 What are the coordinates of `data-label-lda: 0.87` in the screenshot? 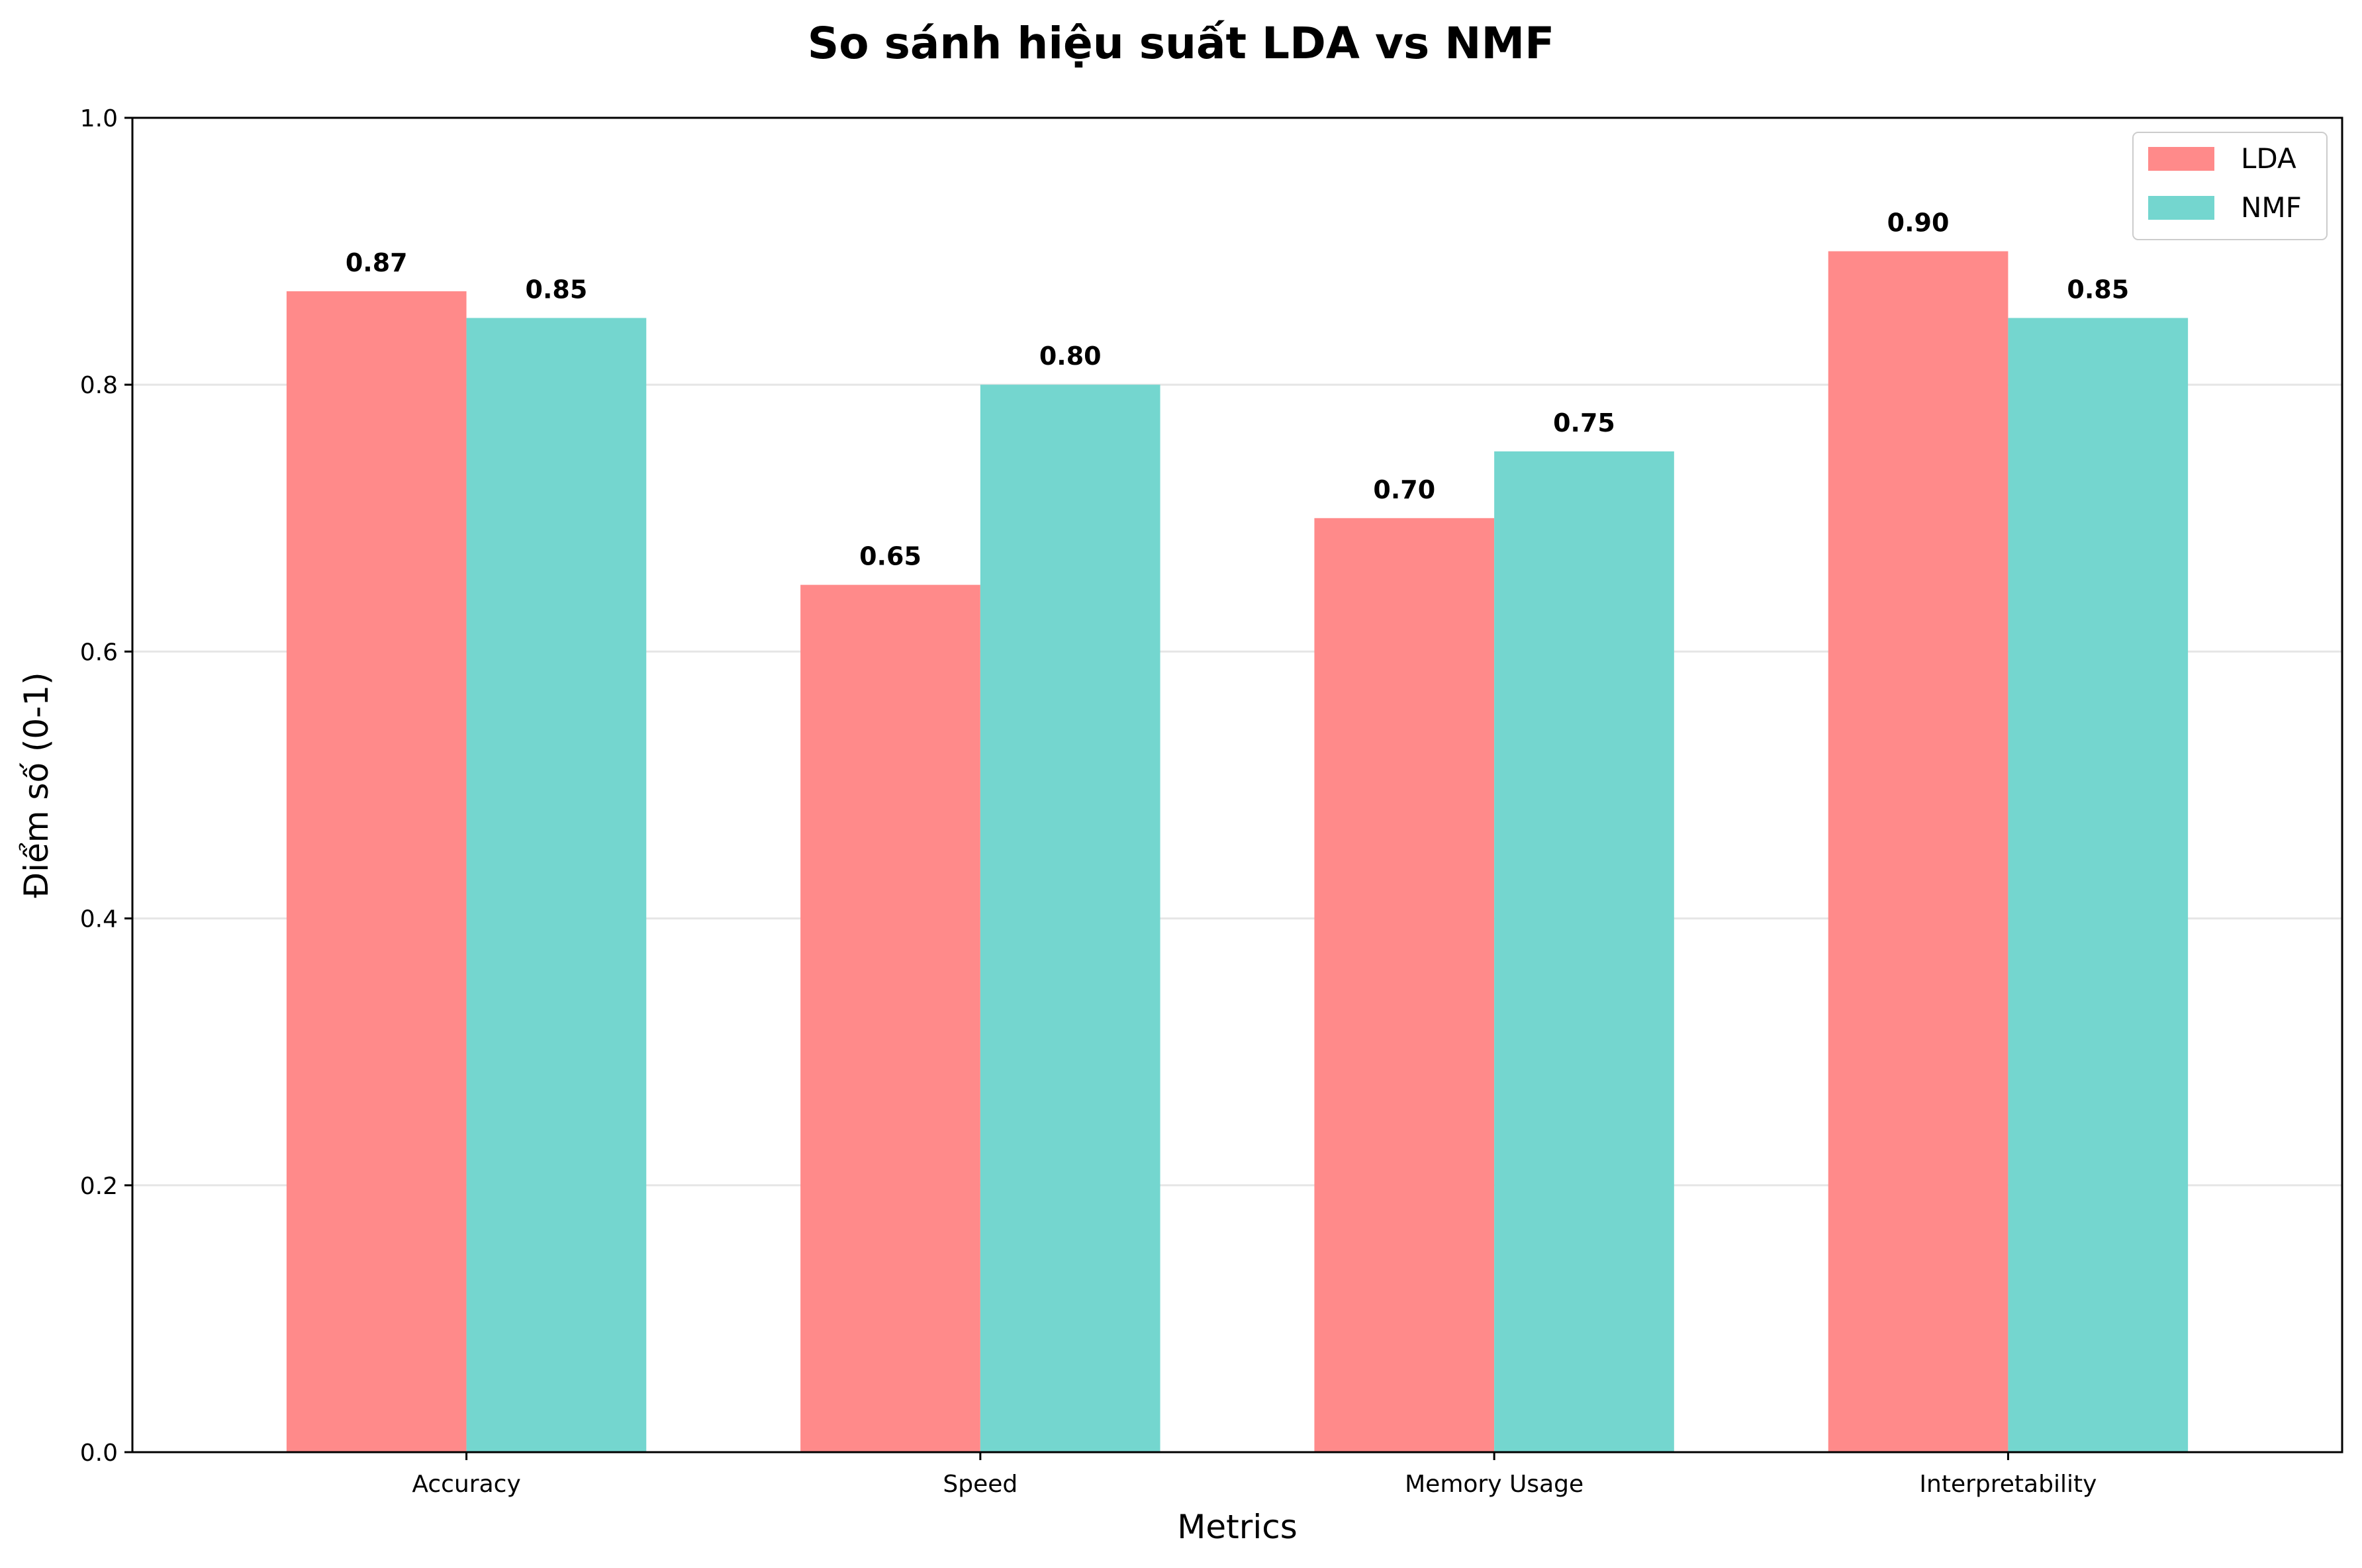 It's located at (377, 262).